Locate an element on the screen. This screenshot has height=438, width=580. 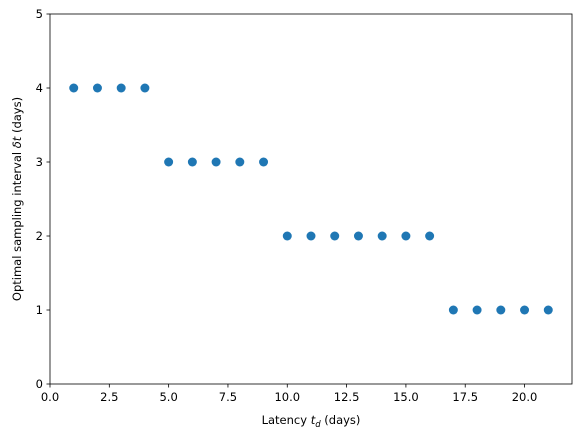
x-axis-label-prefix: Latency is located at coordinates (286, 420).